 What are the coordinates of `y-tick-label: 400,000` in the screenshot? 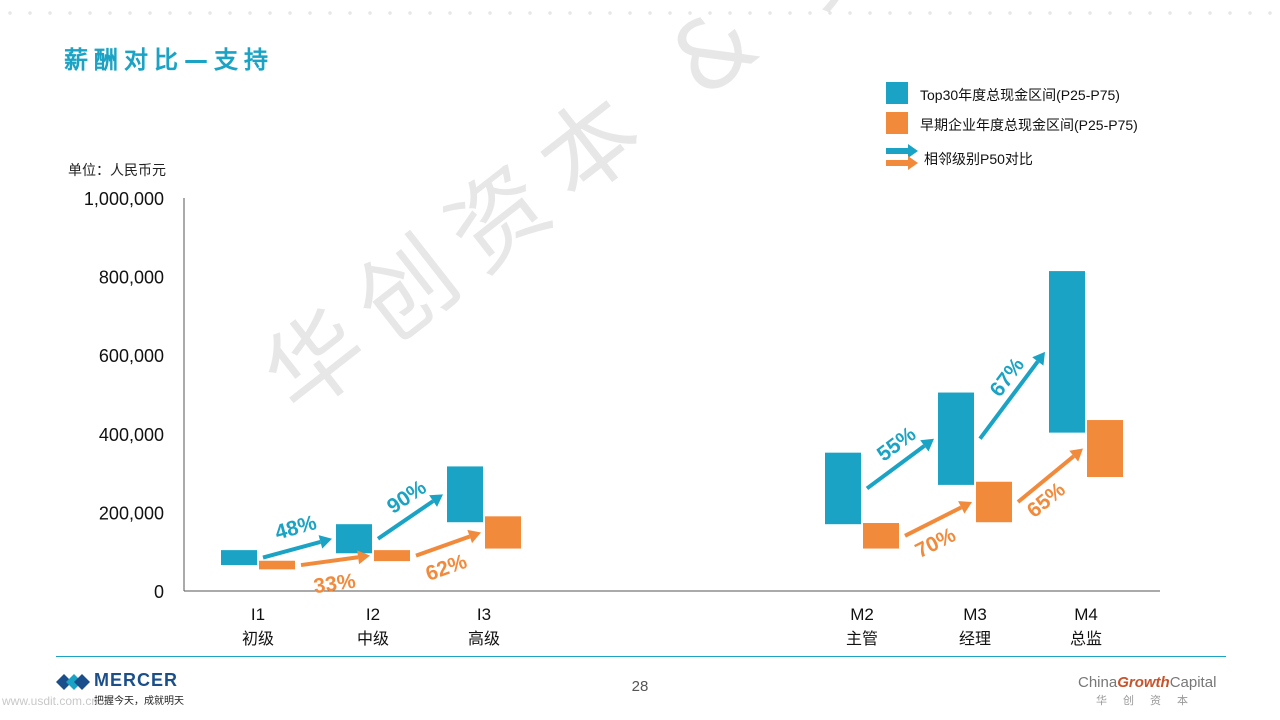 It's located at (131, 435).